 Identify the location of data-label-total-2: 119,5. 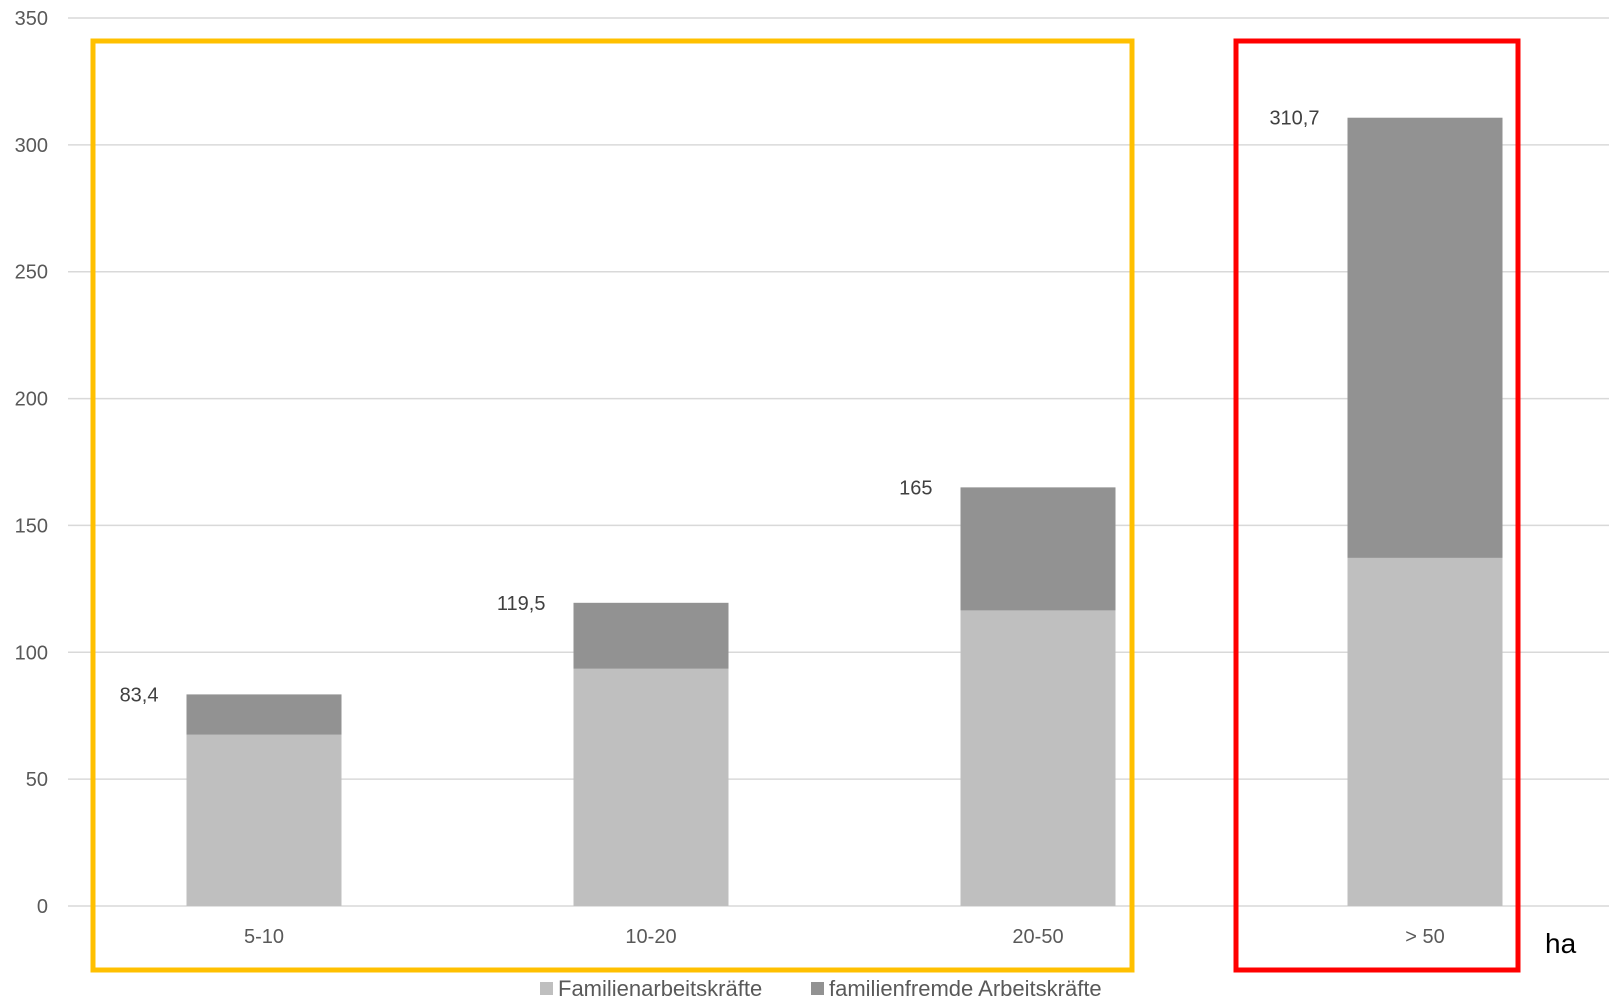
(521, 604).